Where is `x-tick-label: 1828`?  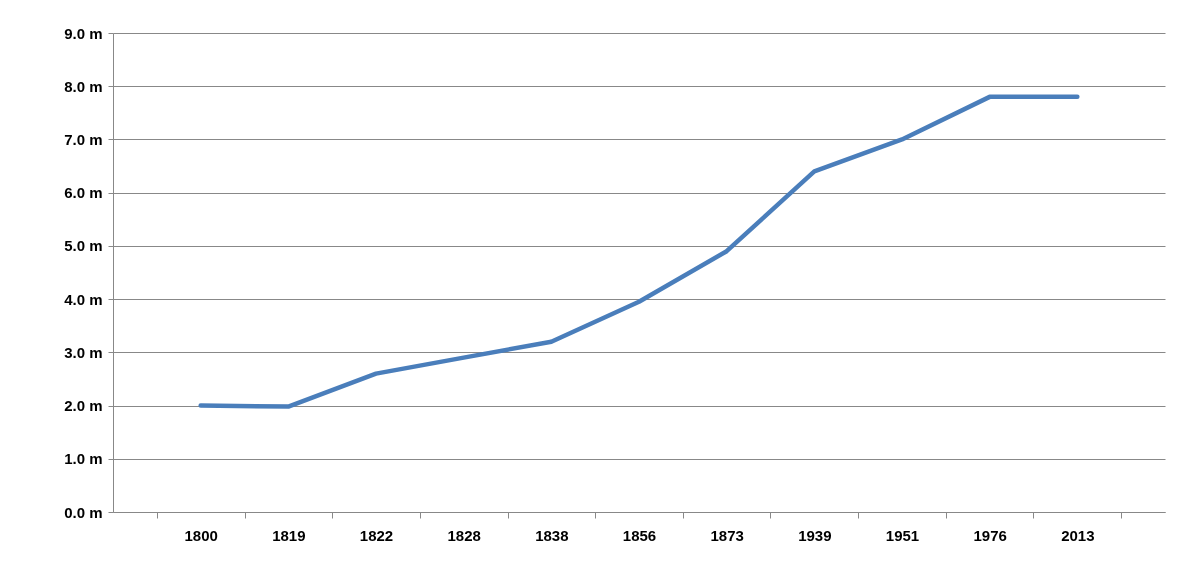 x-tick-label: 1828 is located at coordinates (464, 535).